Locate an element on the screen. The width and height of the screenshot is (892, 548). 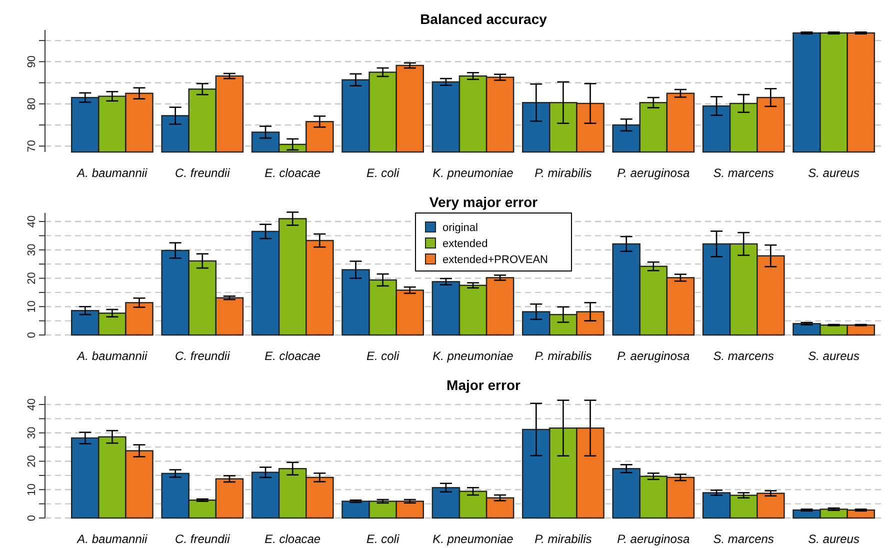
legend-label: extended+PROVEAN is located at coordinates (495, 260).